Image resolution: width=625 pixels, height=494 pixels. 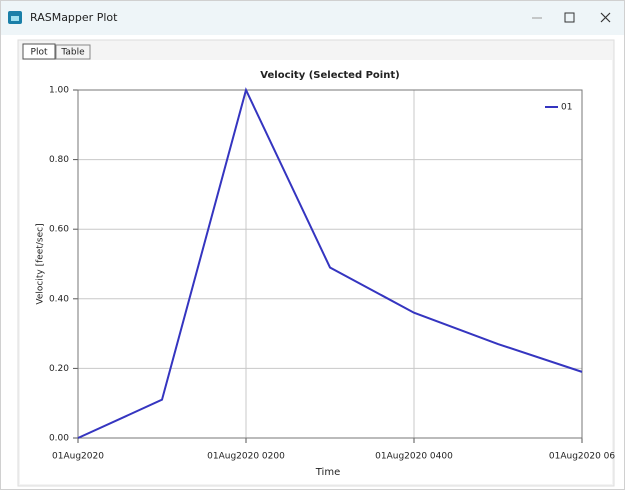 What do you see at coordinates (59, 299) in the screenshot?
I see `y-tick-label: 0.40` at bounding box center [59, 299].